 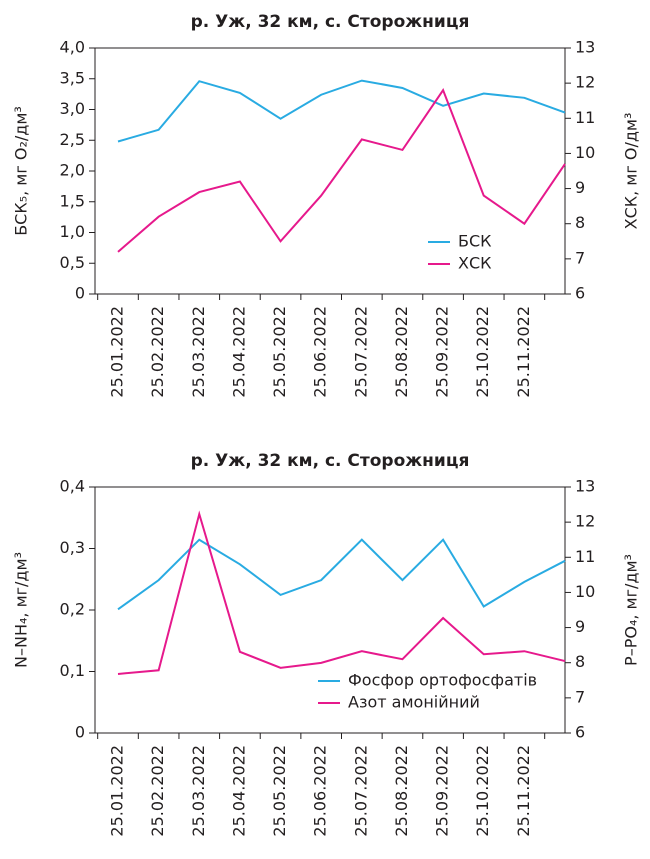 I want to click on legend-label: Фосфор ортофосфатів, so click(x=442, y=680).